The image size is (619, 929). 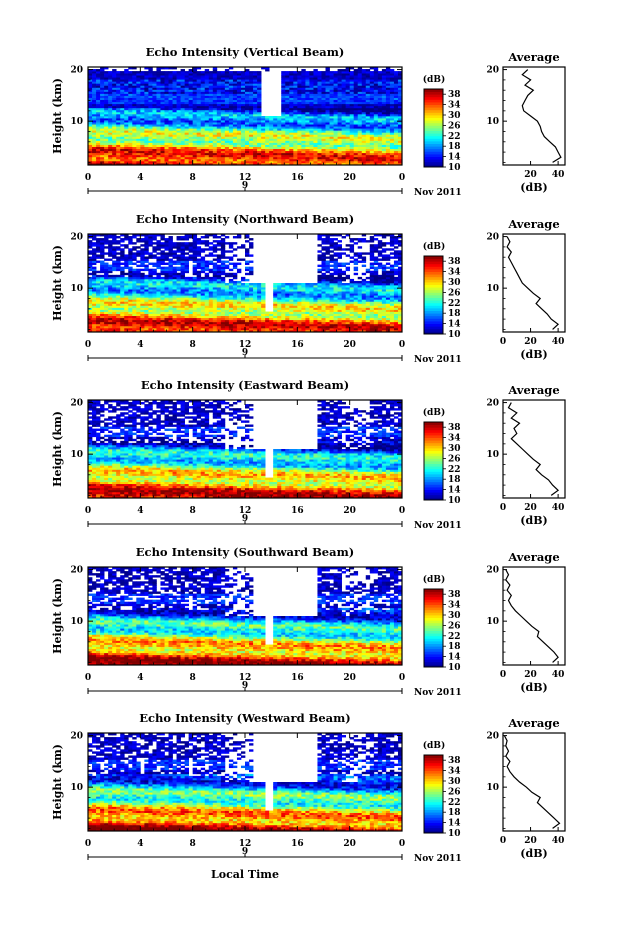 What do you see at coordinates (454, 116) in the screenshot?
I see `colorbar-tick-label: 30` at bounding box center [454, 116].